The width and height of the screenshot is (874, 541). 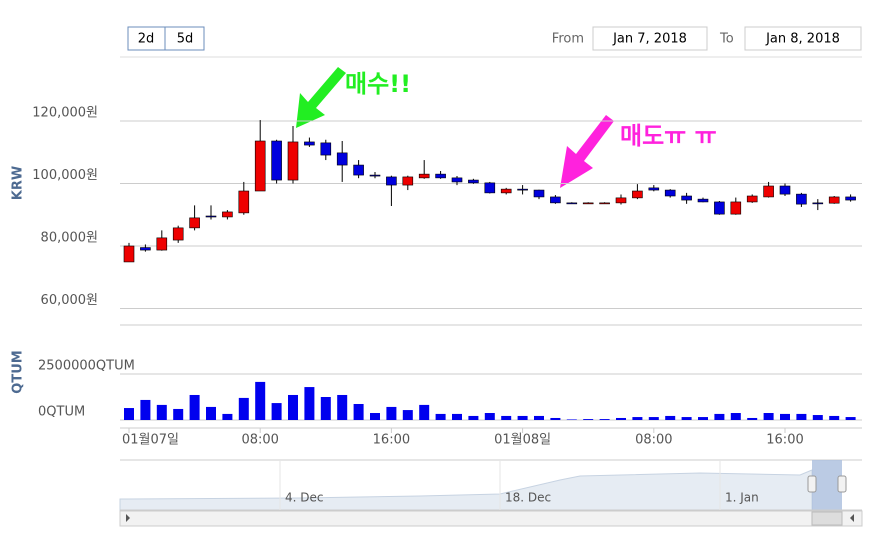 What do you see at coordinates (86, 366) in the screenshot?
I see `volume-tick-label: 2500000QTUM` at bounding box center [86, 366].